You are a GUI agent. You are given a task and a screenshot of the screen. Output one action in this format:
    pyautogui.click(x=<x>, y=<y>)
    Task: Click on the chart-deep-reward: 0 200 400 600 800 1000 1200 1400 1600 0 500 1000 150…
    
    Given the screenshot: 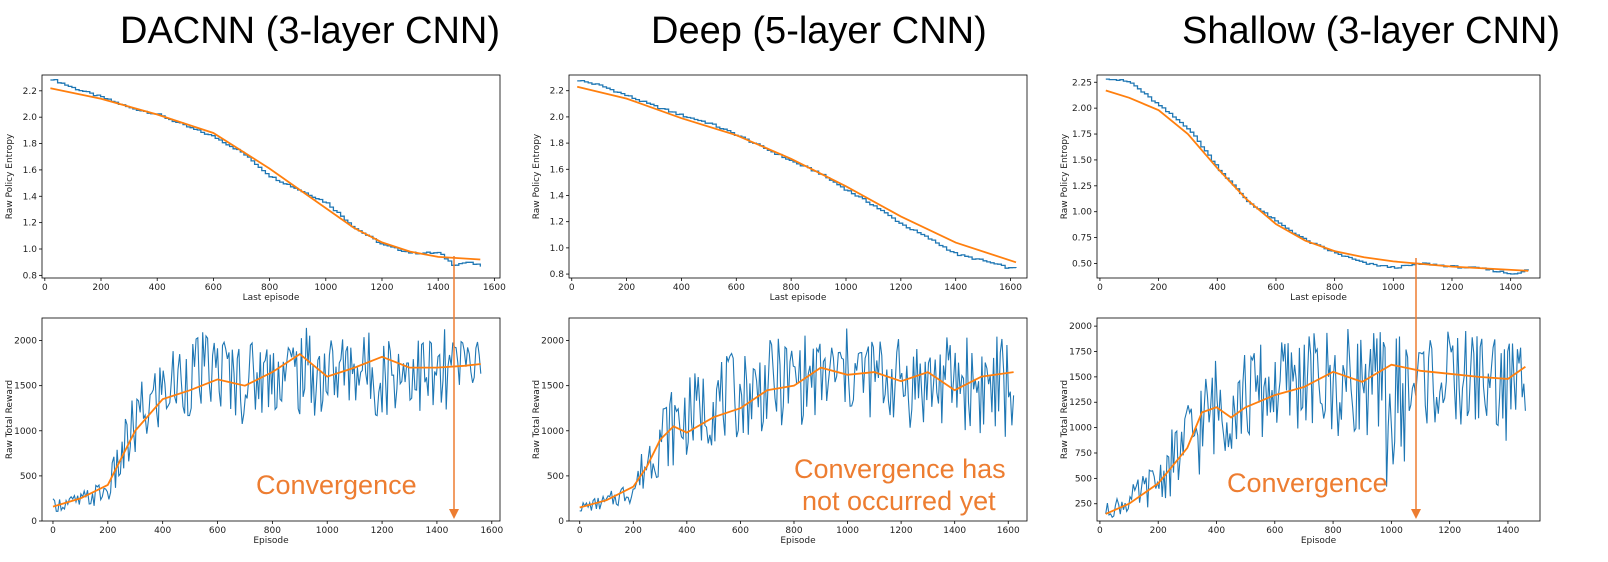 What is the action you would take?
    pyautogui.click(x=780, y=431)
    